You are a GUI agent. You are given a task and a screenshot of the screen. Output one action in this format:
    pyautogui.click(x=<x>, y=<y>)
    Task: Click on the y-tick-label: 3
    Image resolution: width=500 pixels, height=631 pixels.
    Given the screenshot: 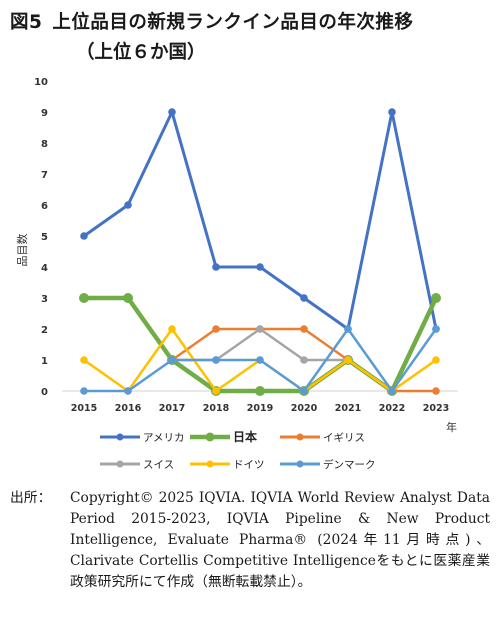 What is the action you would take?
    pyautogui.click(x=44, y=299)
    